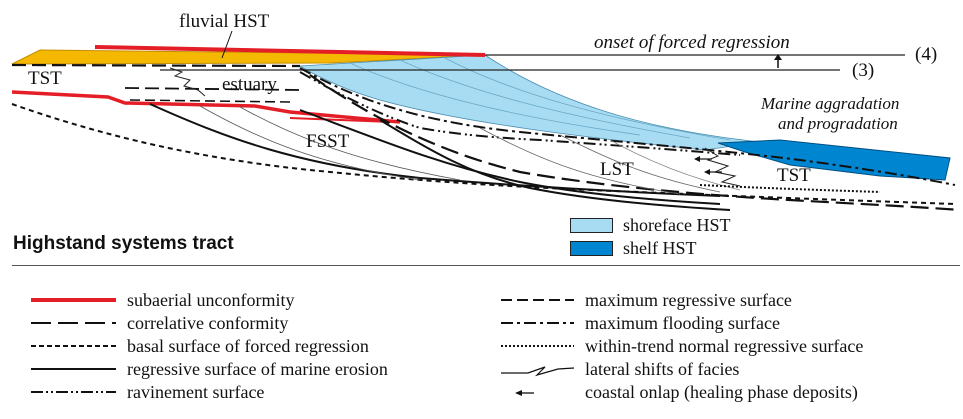  Describe the element at coordinates (778, 57) in the screenshot. I see `sea-level-rise-arrowhead` at that location.